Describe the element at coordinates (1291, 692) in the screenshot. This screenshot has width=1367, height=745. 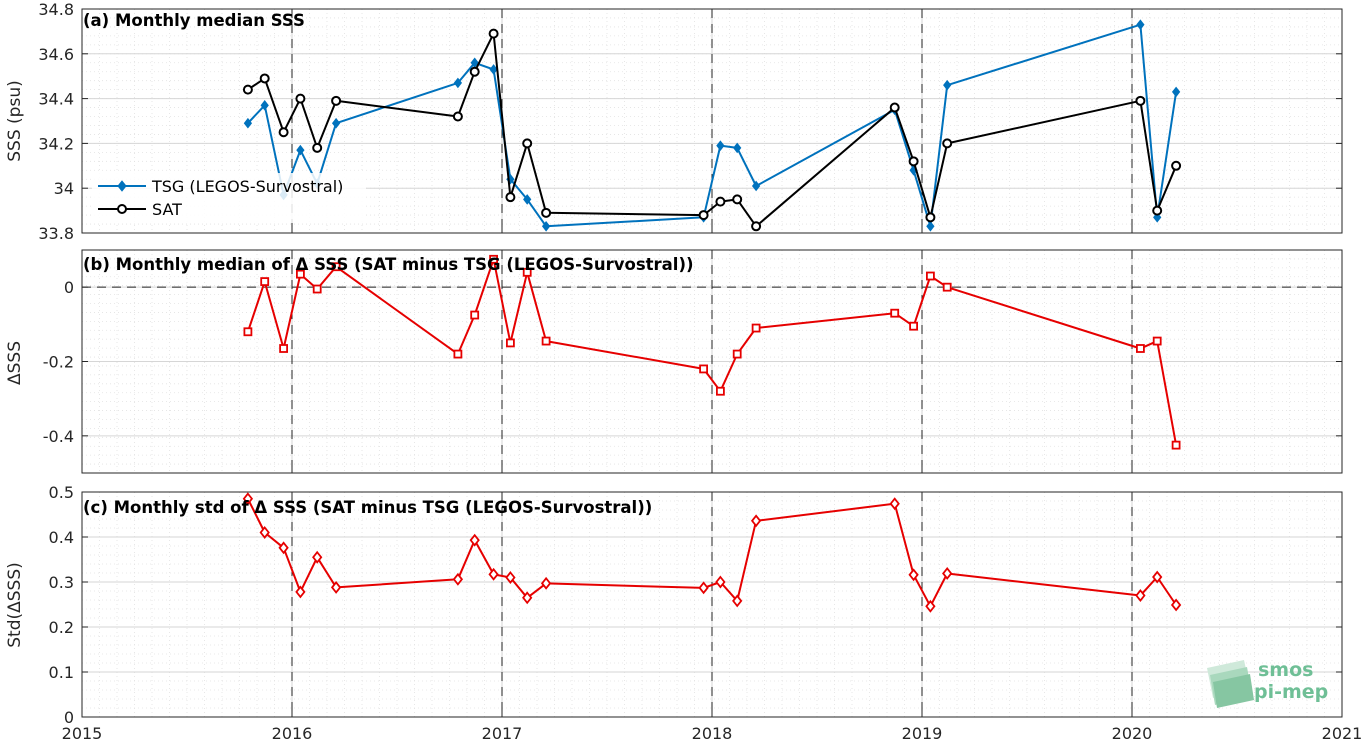
I see `logo-pimep-text: pi-mep` at that location.